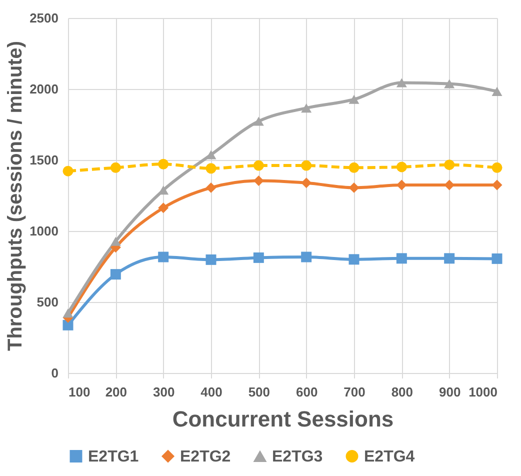 The width and height of the screenshot is (521, 476). I want to click on y-tick-label: 1500, so click(44, 160).